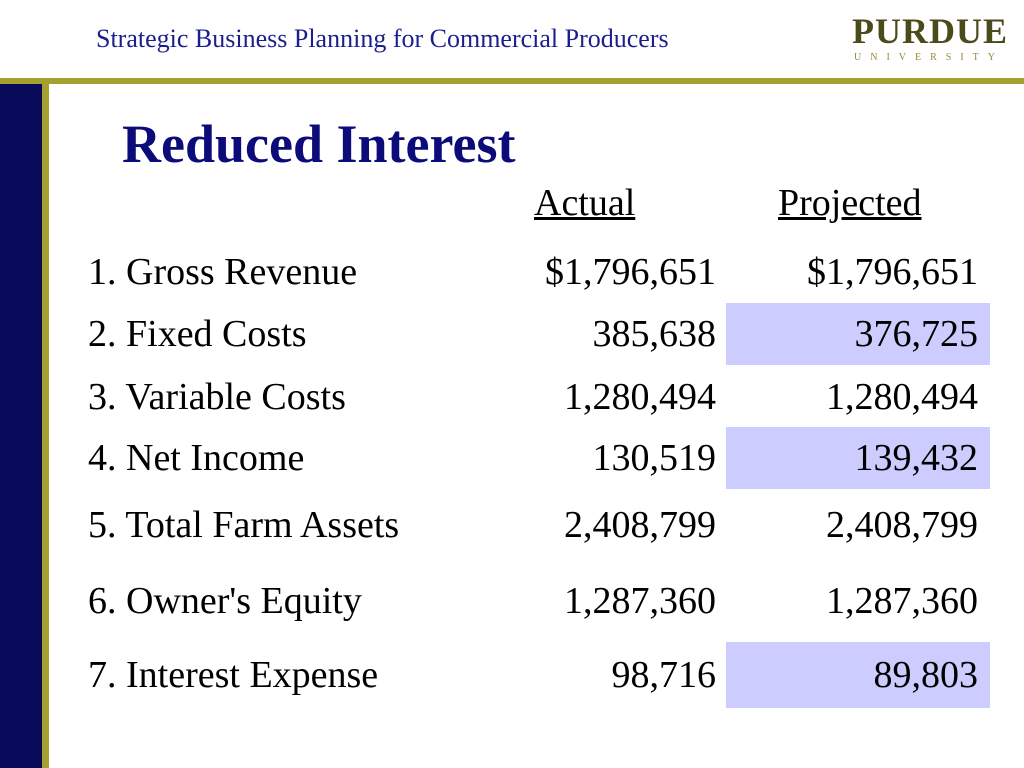 This screenshot has height=768, width=1024. I want to click on table-row: 3. Variable Costs 1,280,494 1,280,494, so click(512, 397).